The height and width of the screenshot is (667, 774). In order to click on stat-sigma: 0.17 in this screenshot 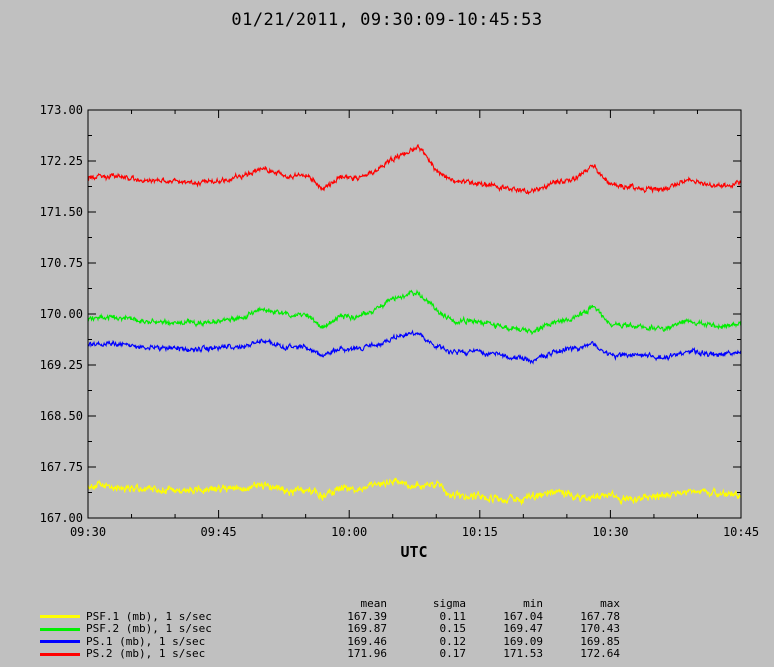, I will do `click(453, 653)`.